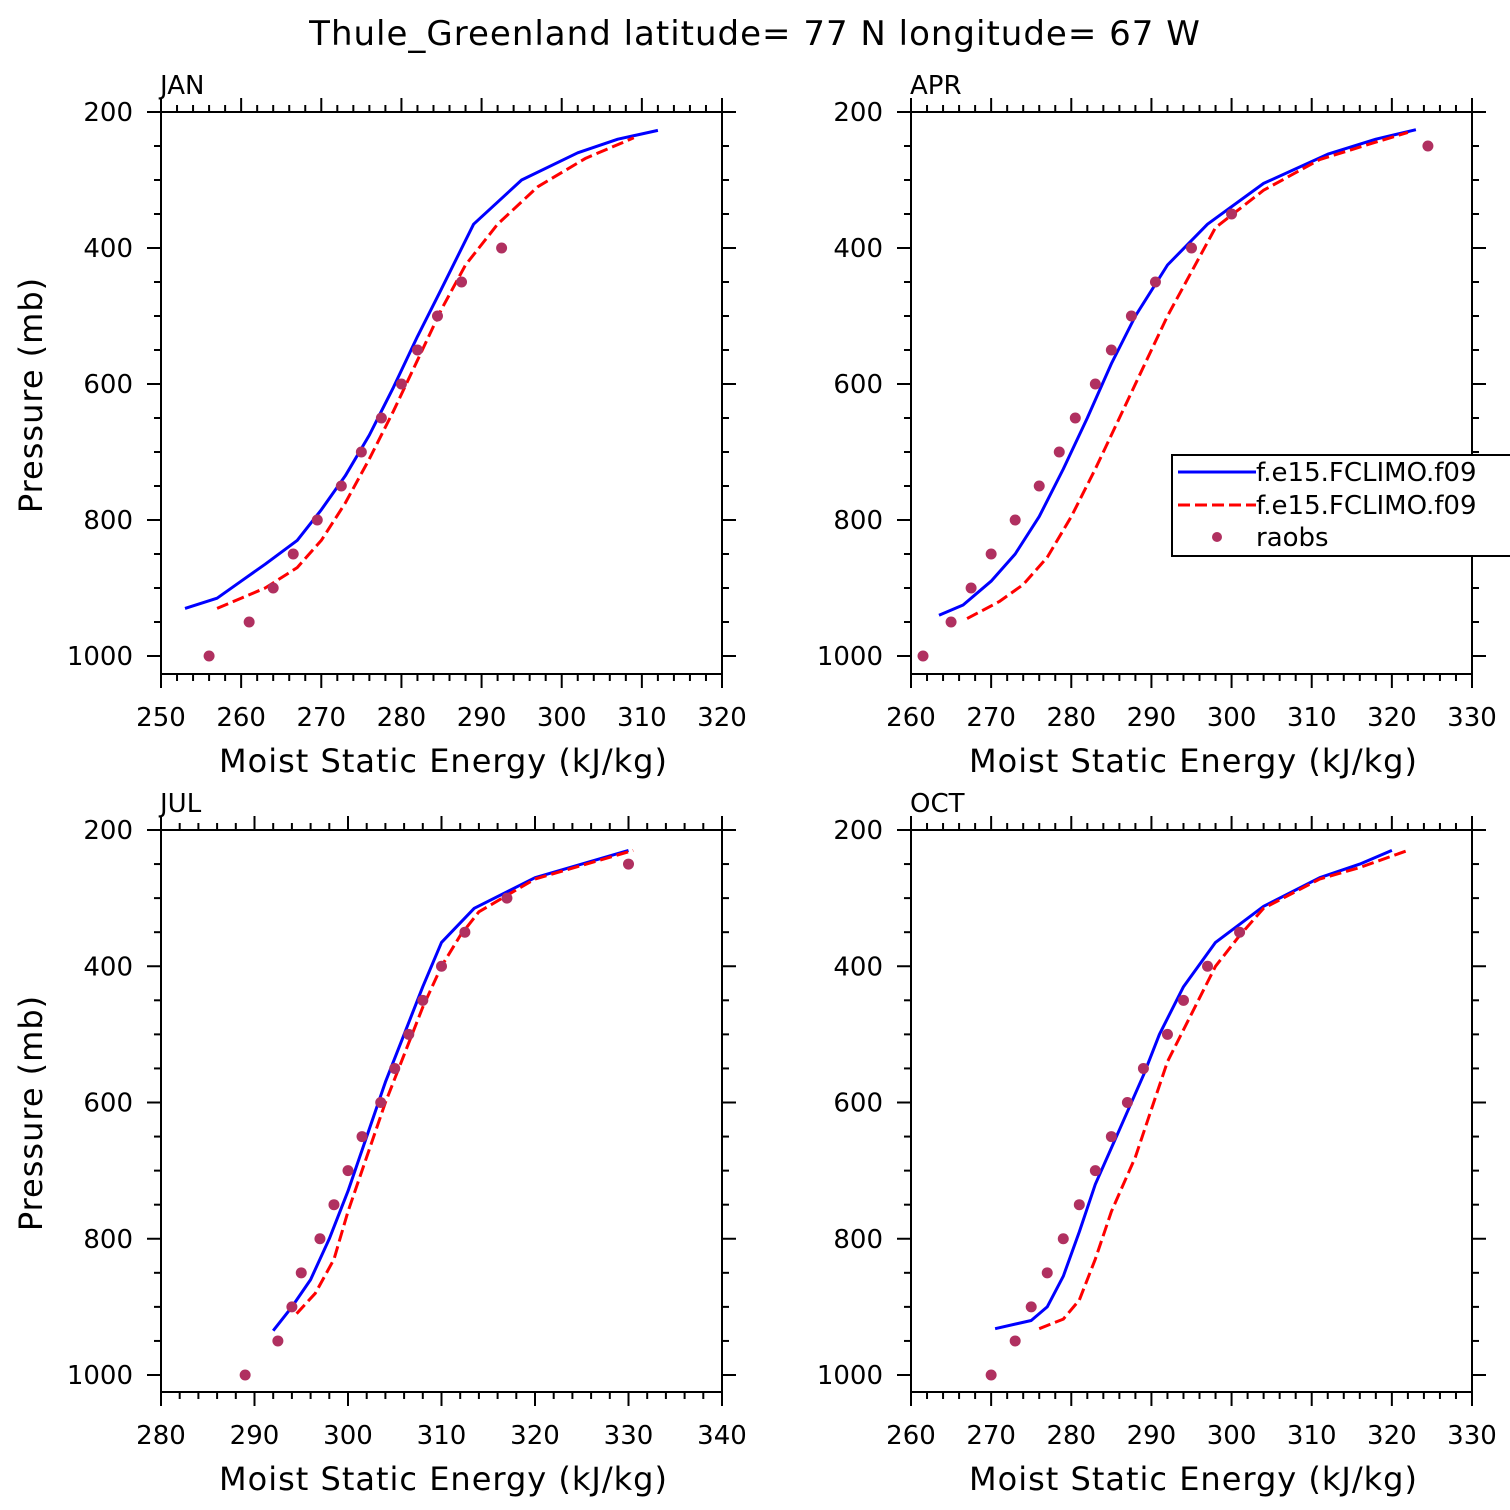 Image resolution: width=1510 pixels, height=1510 pixels. What do you see at coordinates (161, 718) in the screenshot?
I see `x-tick-label: 250` at bounding box center [161, 718].